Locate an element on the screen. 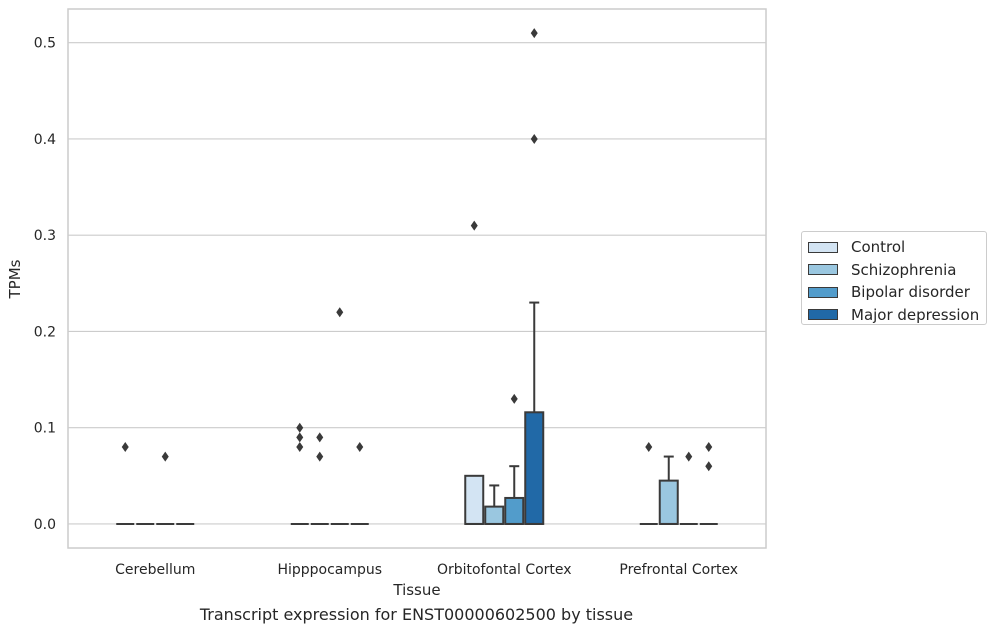 This screenshot has width=997, height=634. x-tick-label: Hipppocampus is located at coordinates (329, 570).